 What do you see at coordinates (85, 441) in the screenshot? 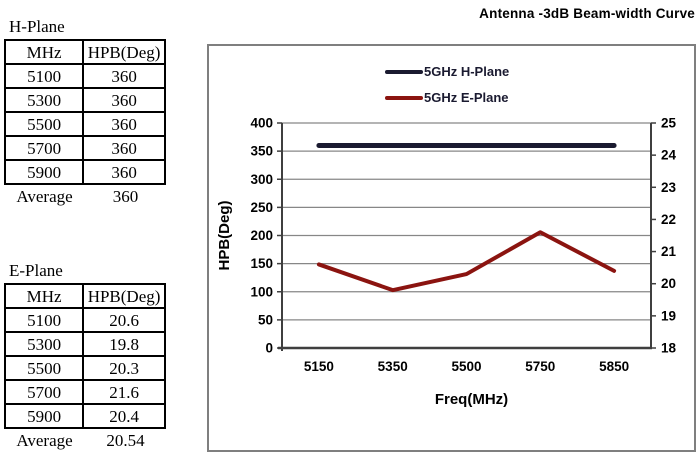
I see `e-plane-average-row: Average 20.54` at bounding box center [85, 441].